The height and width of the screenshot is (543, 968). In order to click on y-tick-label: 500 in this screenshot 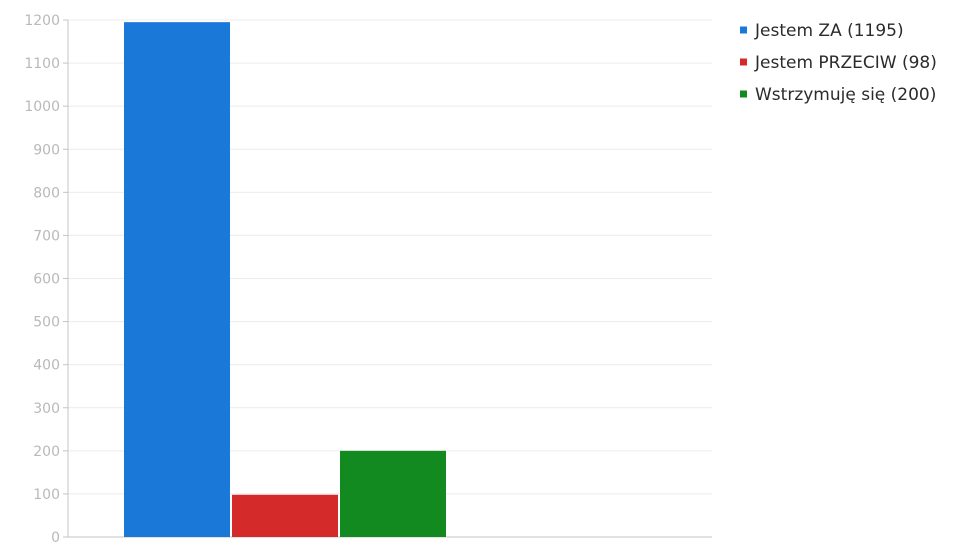, I will do `click(46, 323)`.